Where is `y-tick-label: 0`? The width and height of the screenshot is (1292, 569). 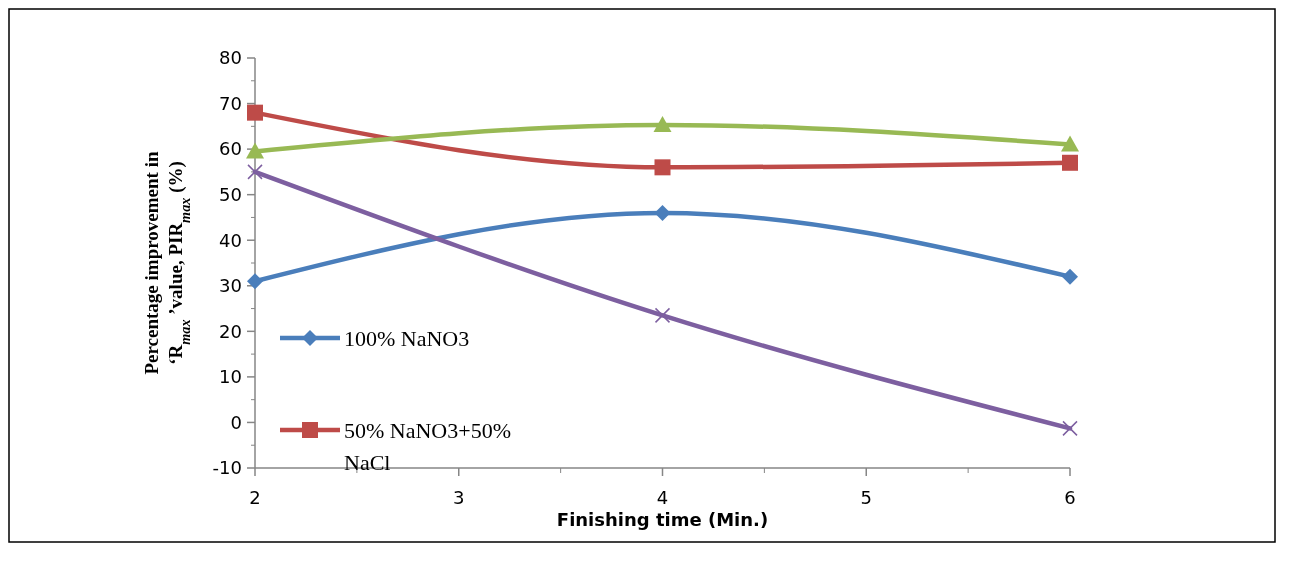
y-tick-label: 0 is located at coordinates (236, 422).